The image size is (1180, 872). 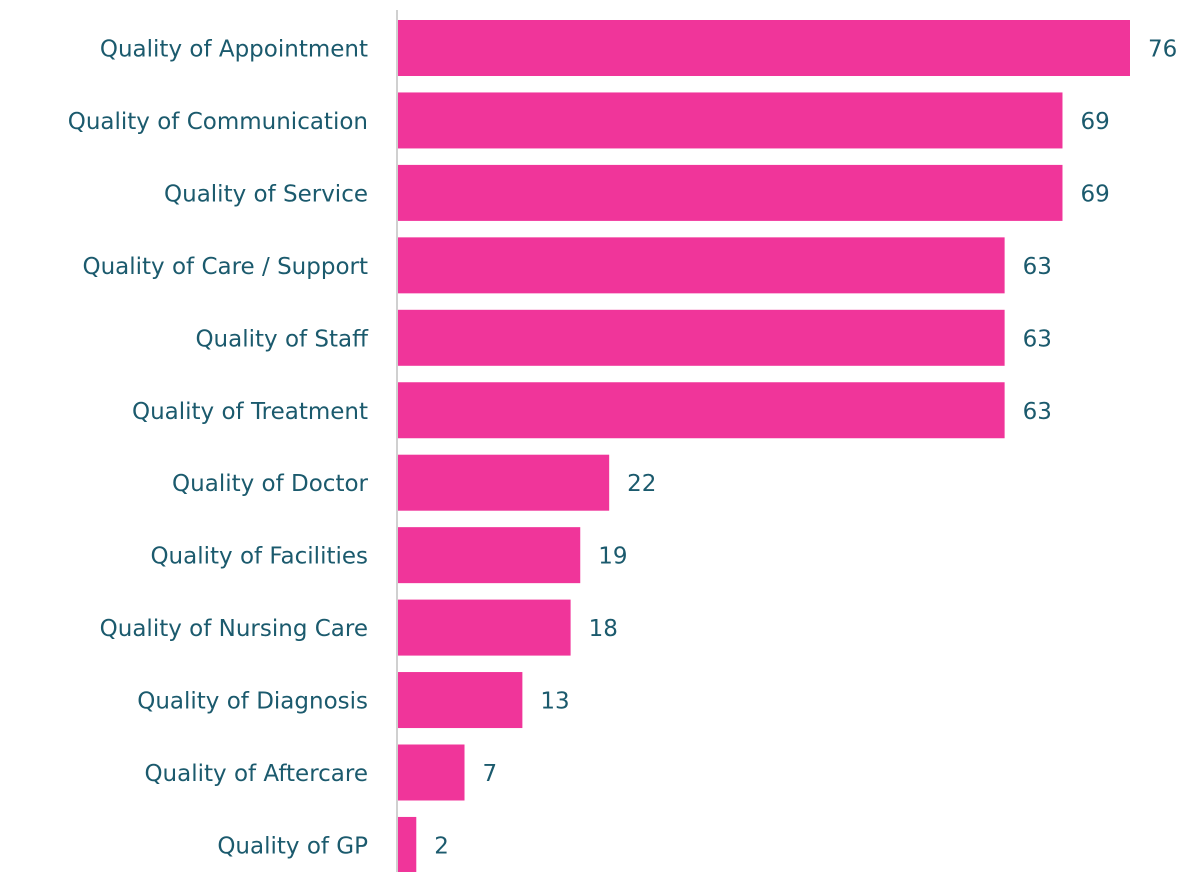 I want to click on y-tick-label: Quality of Doctor, so click(x=270, y=484).